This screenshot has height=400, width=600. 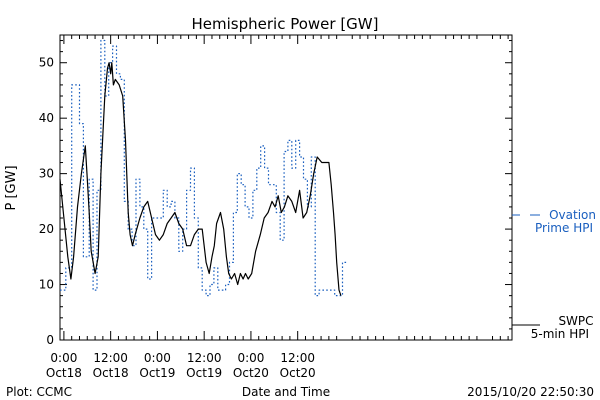 I want to click on legend-swpc: SWPC 5-min HPI, so click(x=553, y=327).